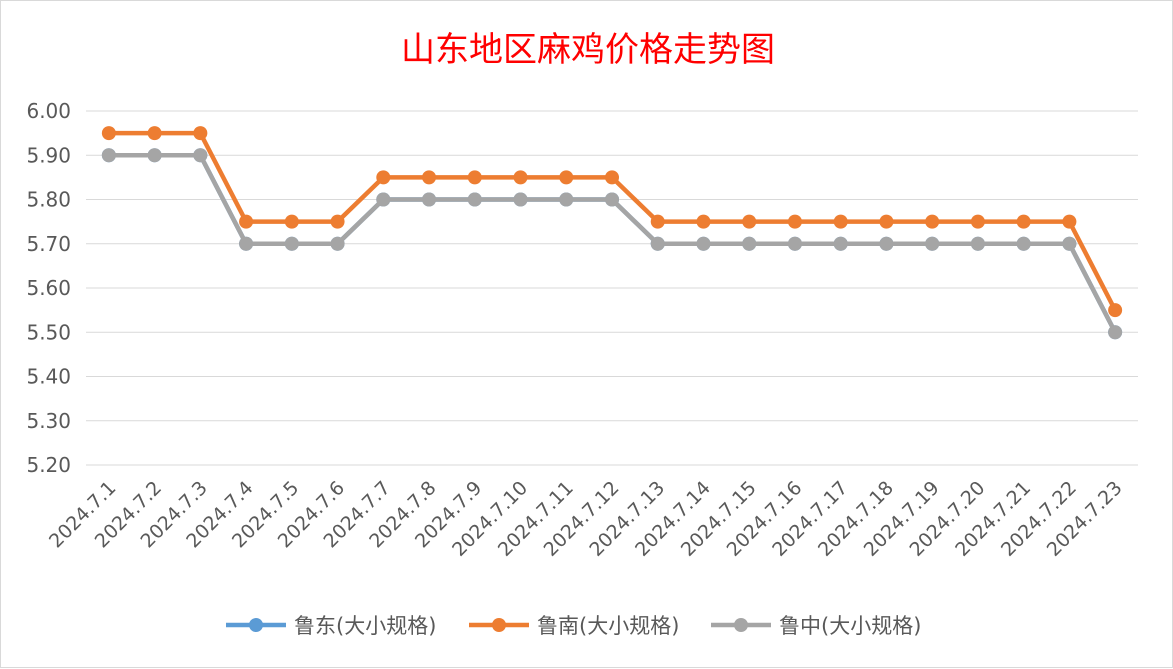 The image size is (1173, 669). What do you see at coordinates (365, 626) in the screenshot?
I see `legend-label: 鲁东(大小规格)` at bounding box center [365, 626].